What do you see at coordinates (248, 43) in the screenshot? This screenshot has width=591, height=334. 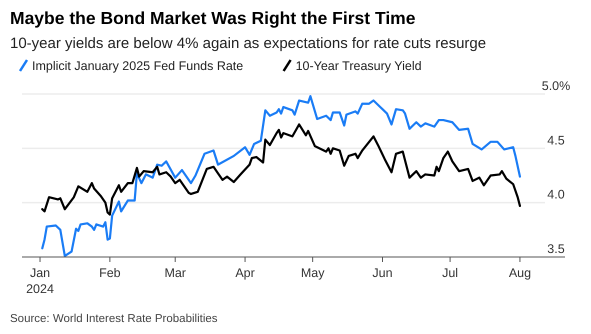 I see `chart-subtitle: 10-year yields are below 4% again as expectations for rate cuts resurge` at bounding box center [248, 43].